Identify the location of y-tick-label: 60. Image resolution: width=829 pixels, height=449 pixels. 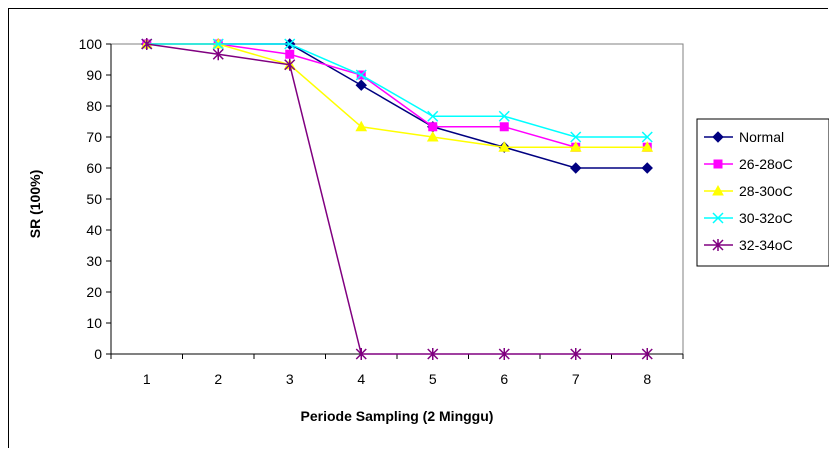
(94, 168).